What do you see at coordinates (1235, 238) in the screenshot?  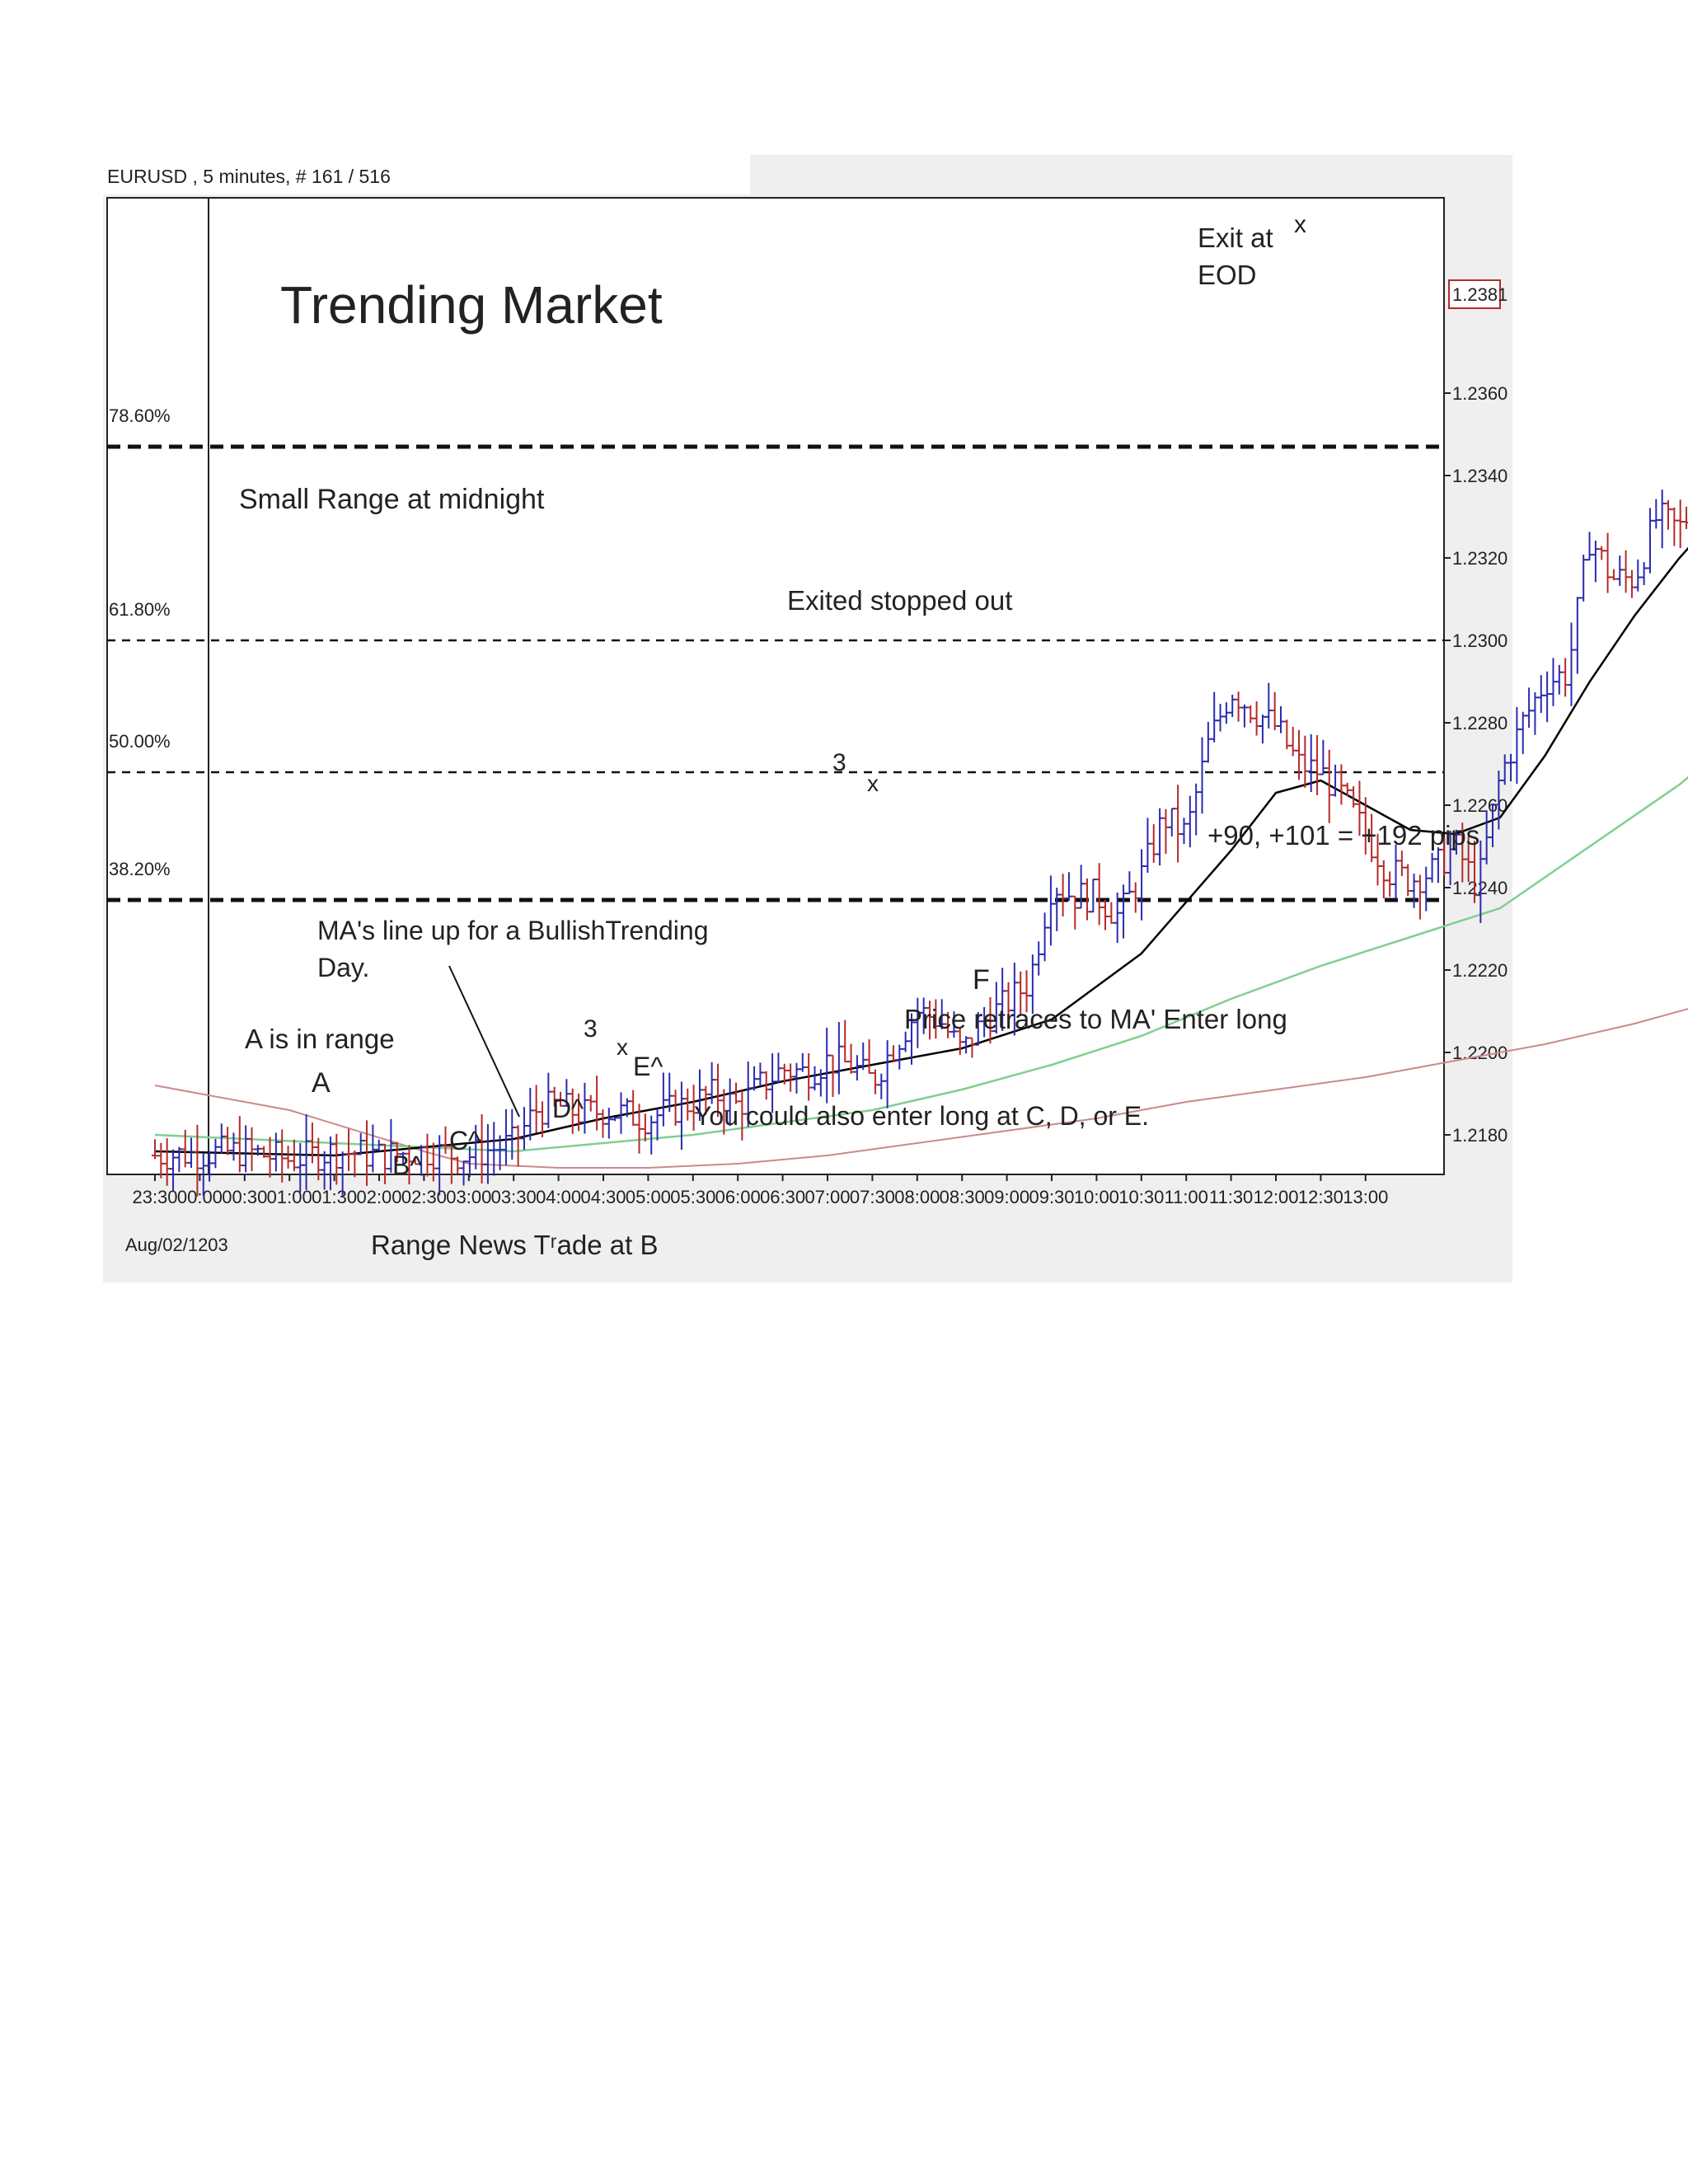 I see `annotation-exit-at: Exit at` at bounding box center [1235, 238].